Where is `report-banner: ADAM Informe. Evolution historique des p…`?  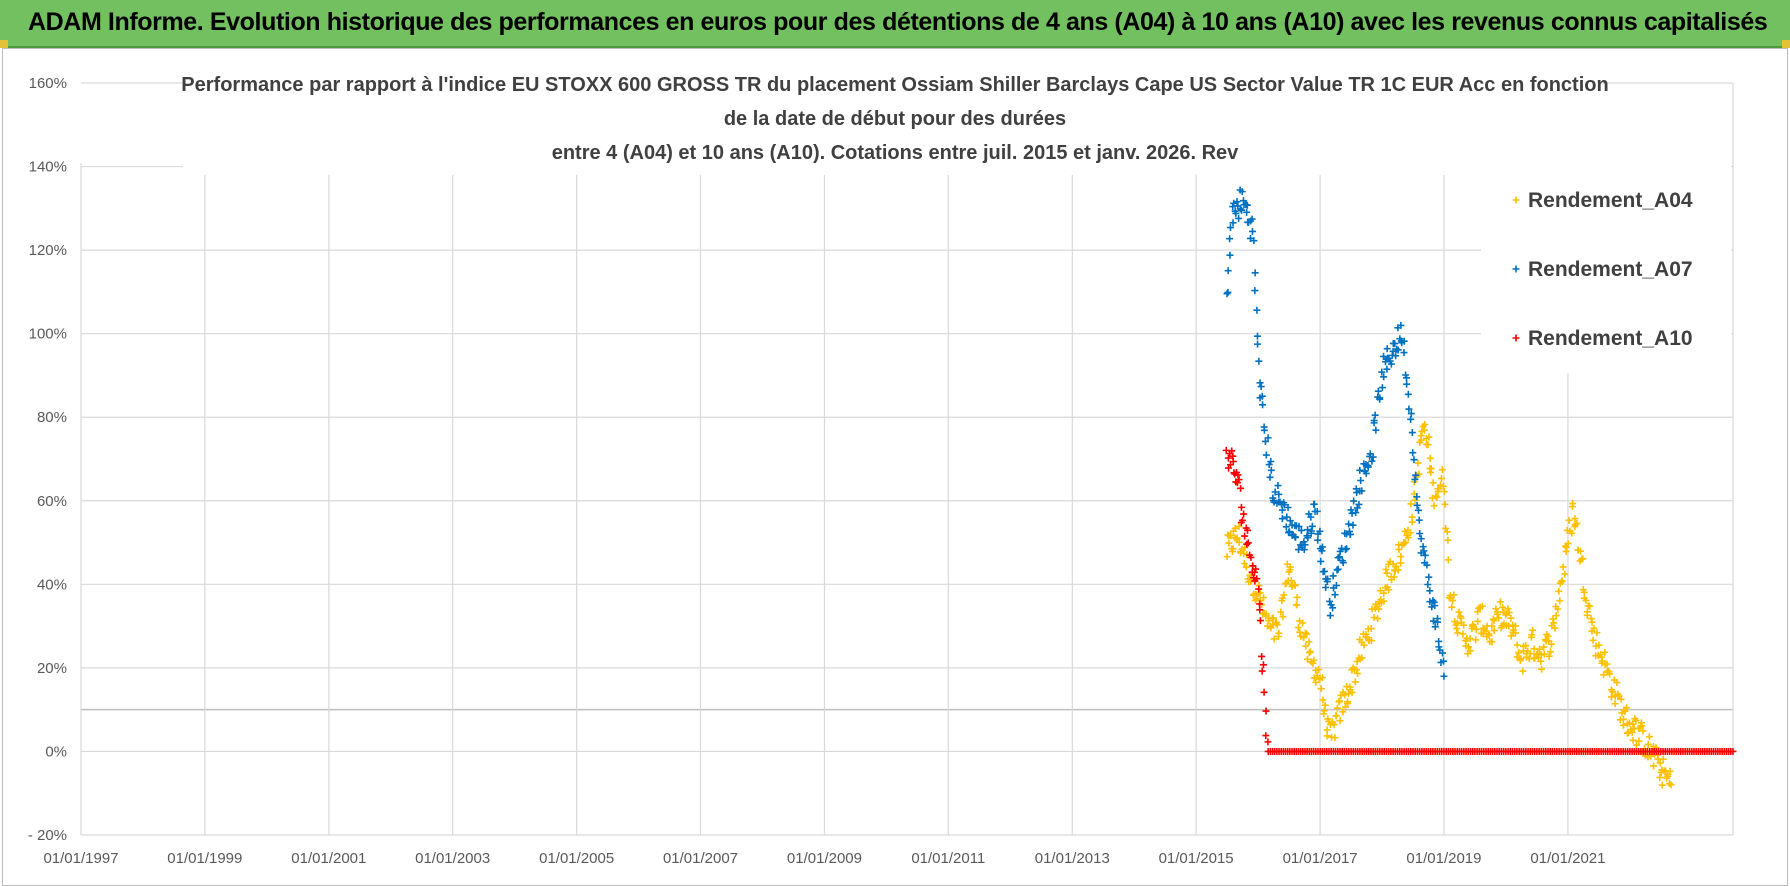 report-banner: ADAM Informe. Evolution historique des p… is located at coordinates (895, 24).